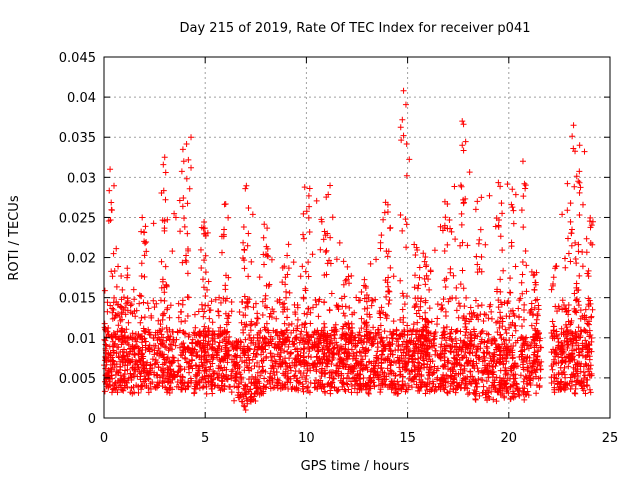 This screenshot has height=480, width=640. I want to click on y-tick-label: 0.01, so click(81, 339).